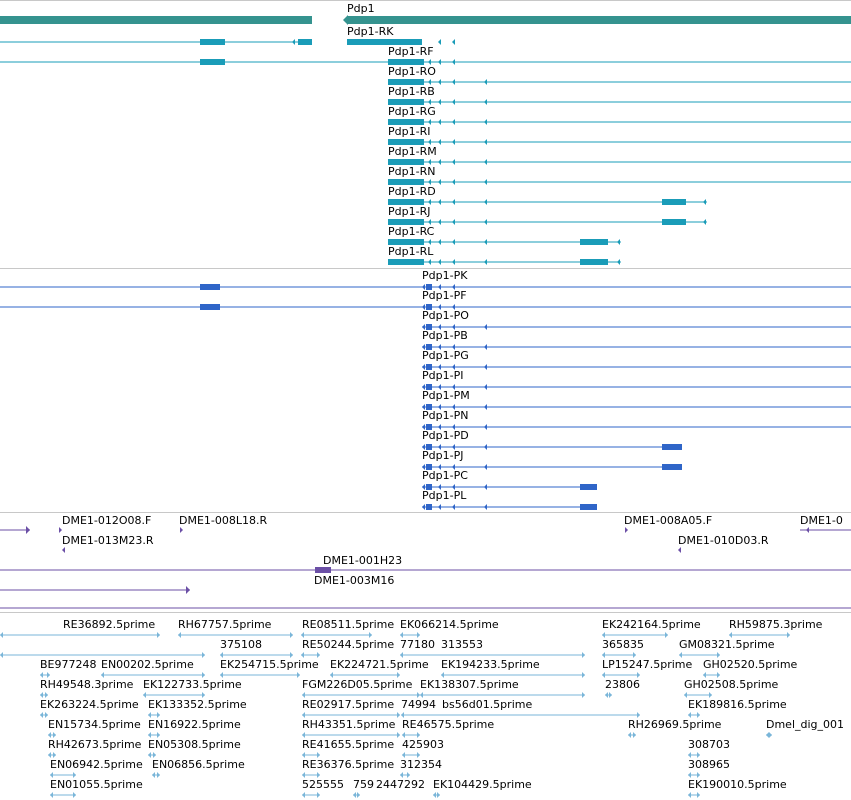 The image size is (851, 800). Describe the element at coordinates (449, 624) in the screenshot. I see `est-label: EK066214.5prime` at that location.